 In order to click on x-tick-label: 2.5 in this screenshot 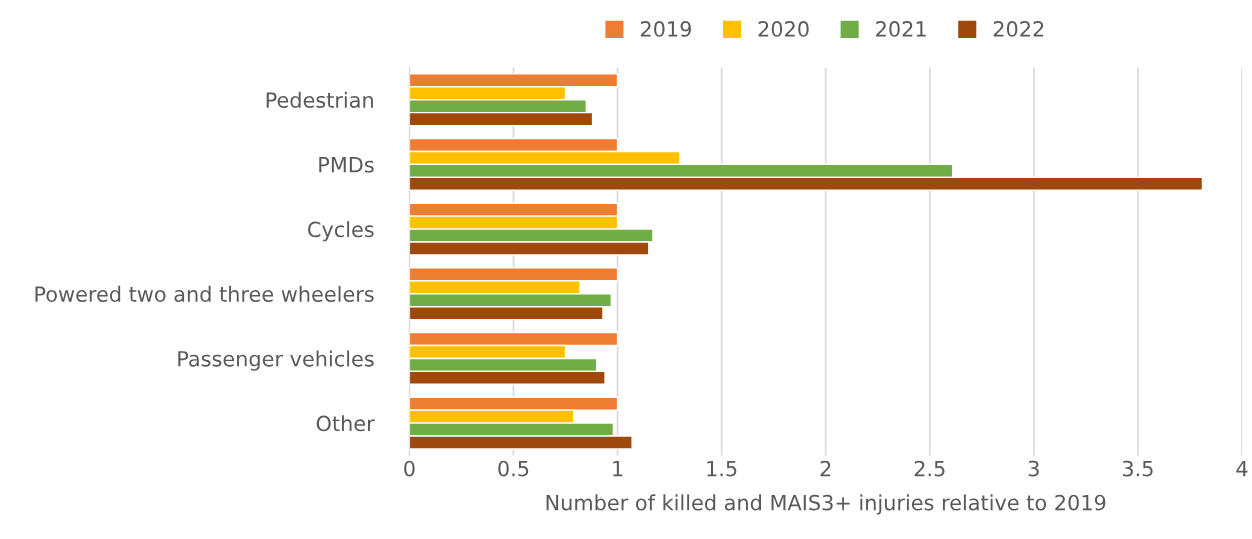, I will do `click(929, 468)`.